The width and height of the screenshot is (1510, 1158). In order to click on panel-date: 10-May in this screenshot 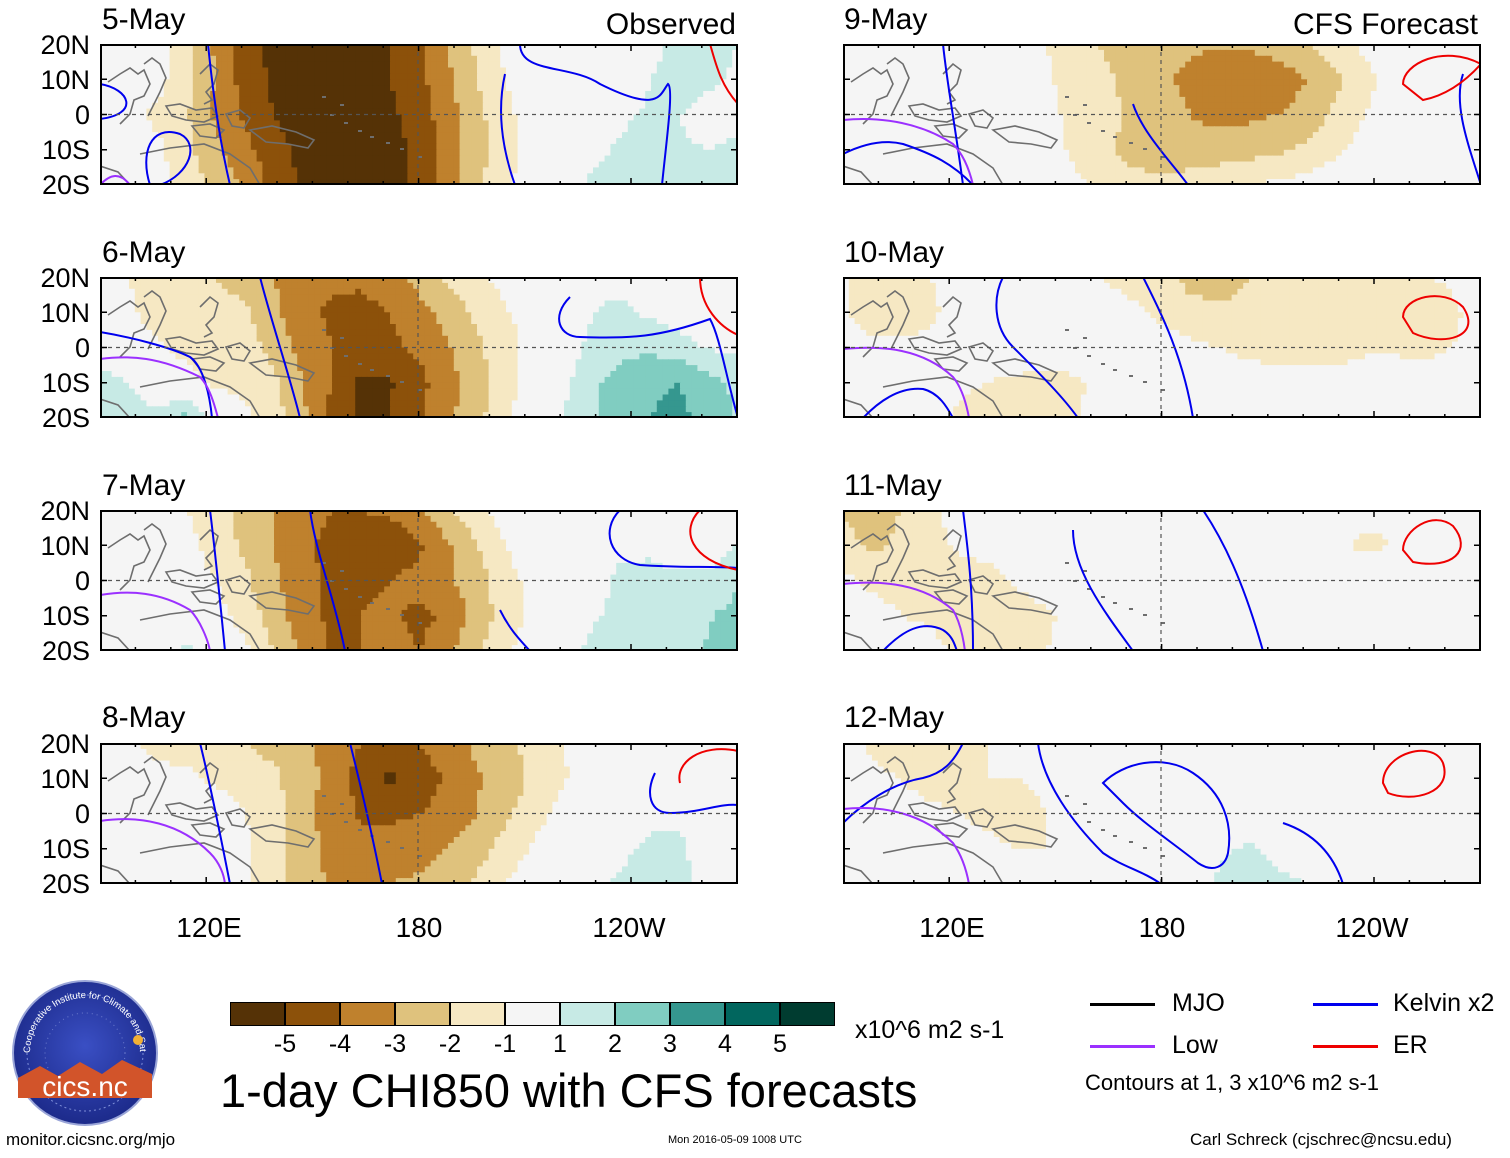, I will do `click(894, 253)`.